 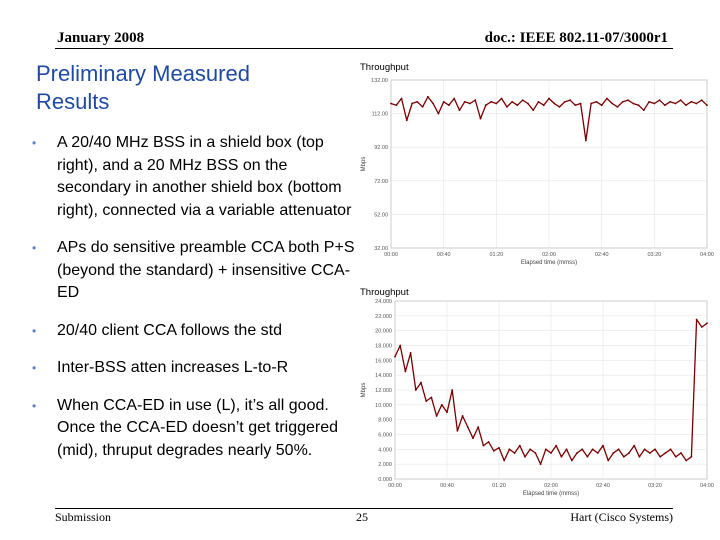 What do you see at coordinates (173, 367) in the screenshot?
I see `bullet-text: Inter-BSS atten increases L-to-R` at bounding box center [173, 367].